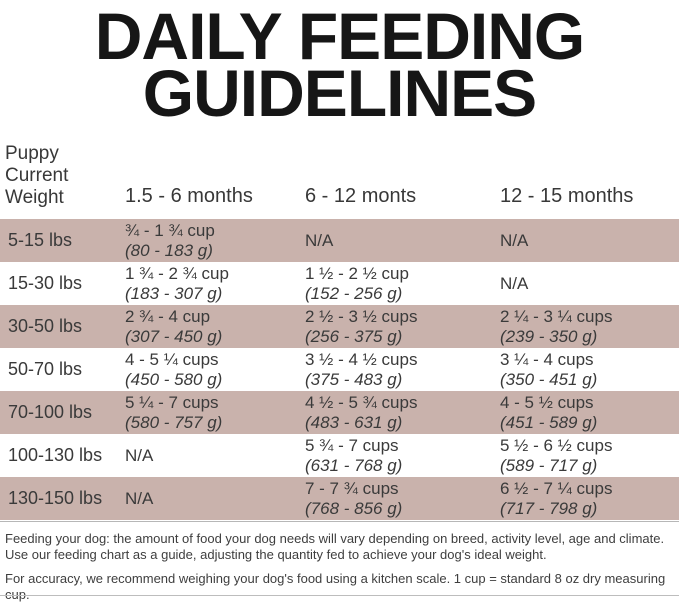 Image resolution: width=679 pixels, height=602 pixels. I want to click on grams-value: (350 - 451 g), so click(549, 379).